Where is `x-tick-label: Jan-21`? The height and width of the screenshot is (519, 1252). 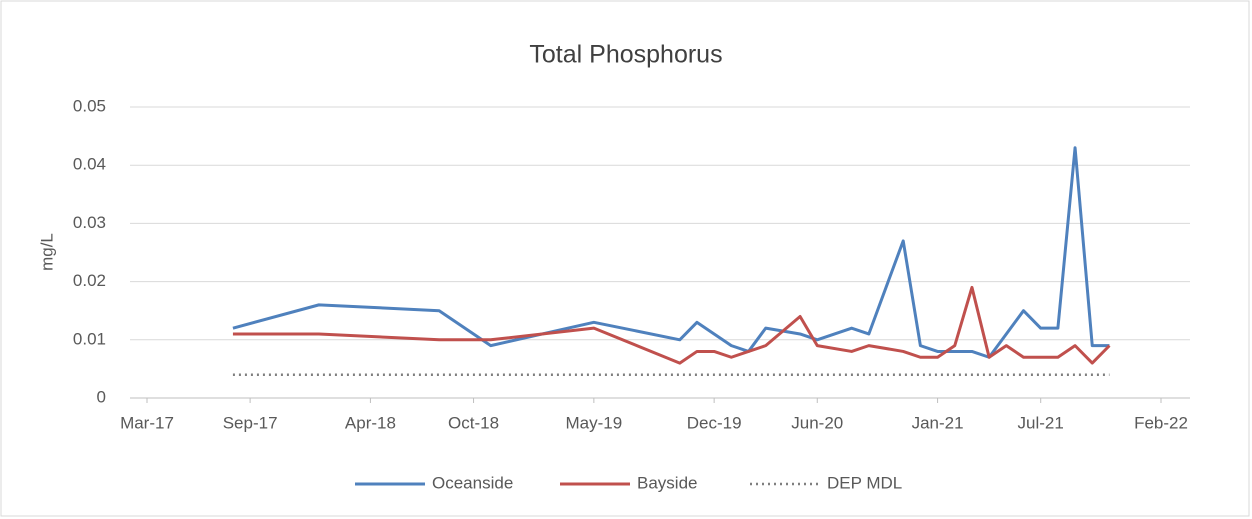 x-tick-label: Jan-21 is located at coordinates (938, 422).